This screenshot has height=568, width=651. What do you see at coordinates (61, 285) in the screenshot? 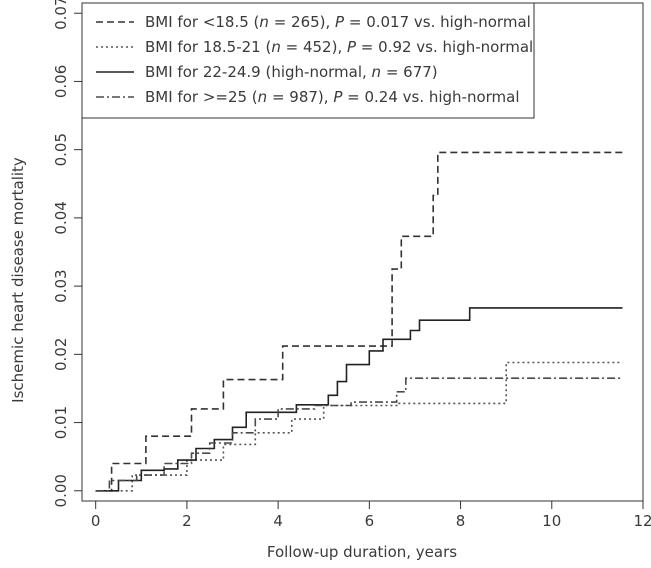
I see `y-tick-label: 0.03` at bounding box center [61, 285].